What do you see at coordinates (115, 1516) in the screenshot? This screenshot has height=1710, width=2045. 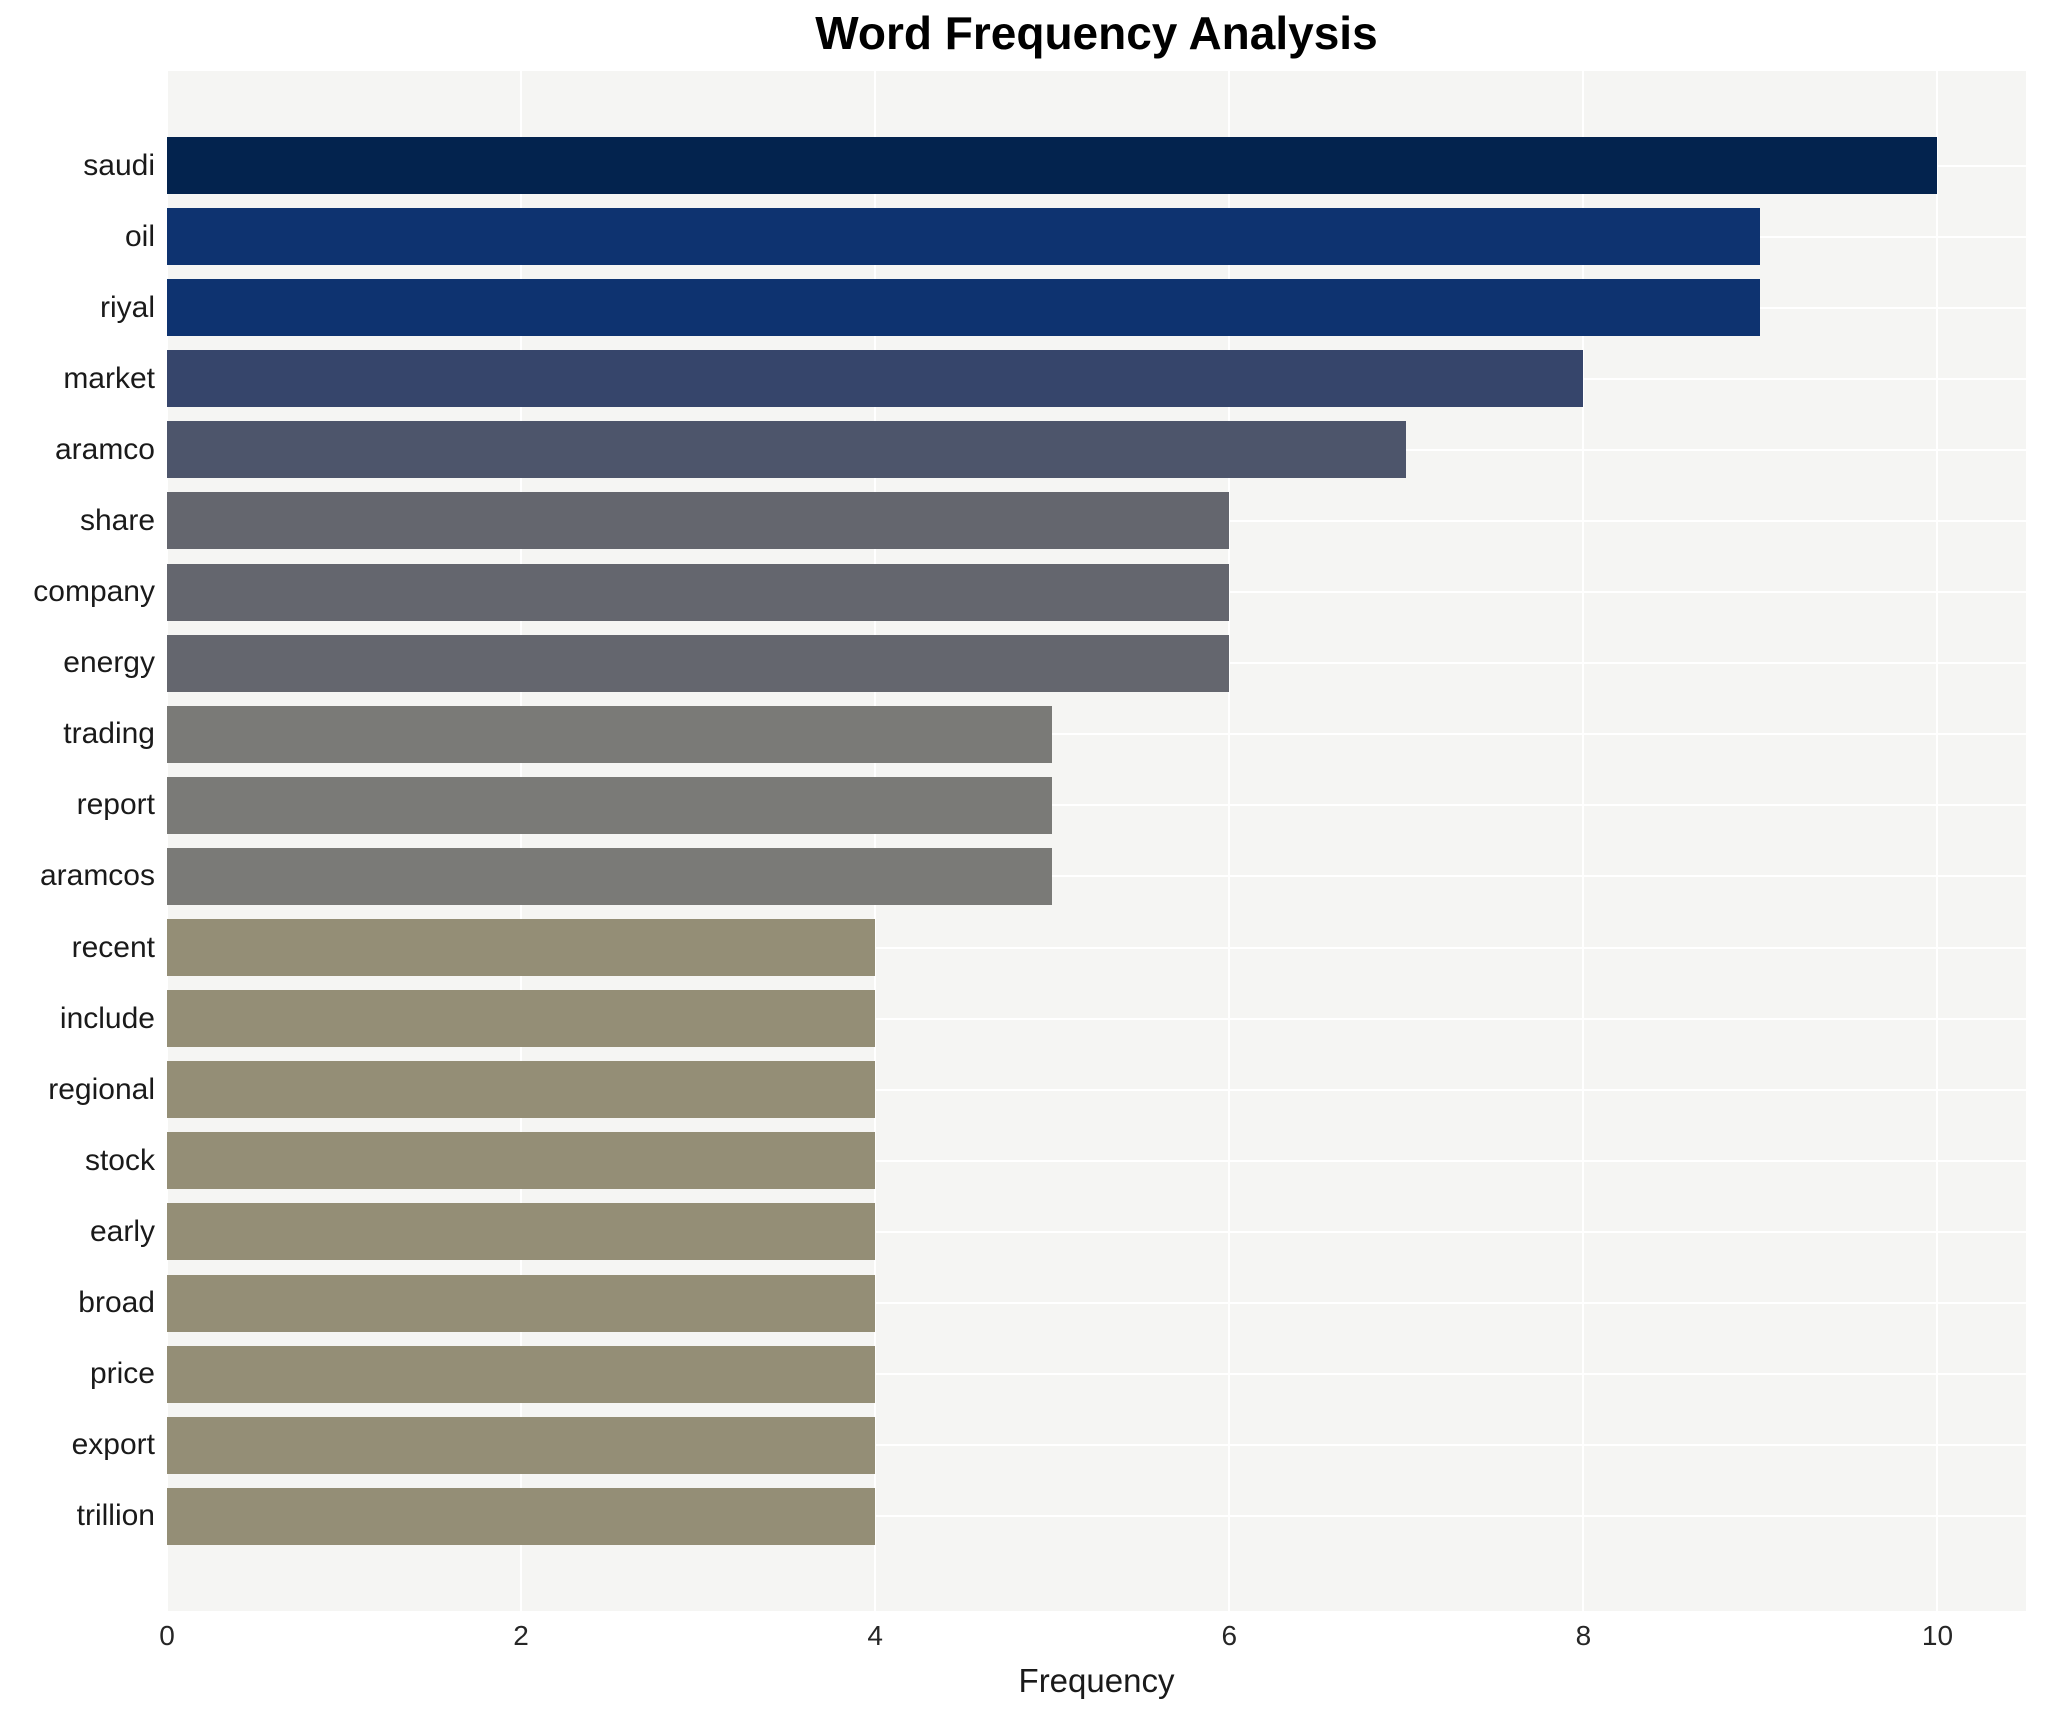 I see `y-tick-label-trillion: trillion` at bounding box center [115, 1516].